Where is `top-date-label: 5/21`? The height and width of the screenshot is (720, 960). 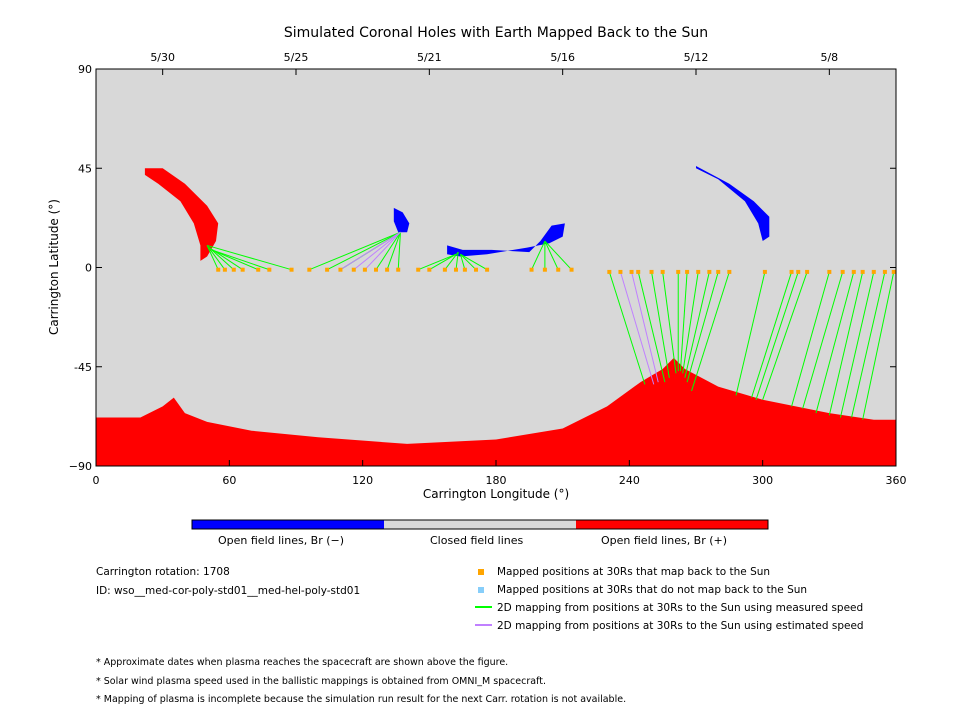
top-date-label: 5/21 is located at coordinates (429, 57).